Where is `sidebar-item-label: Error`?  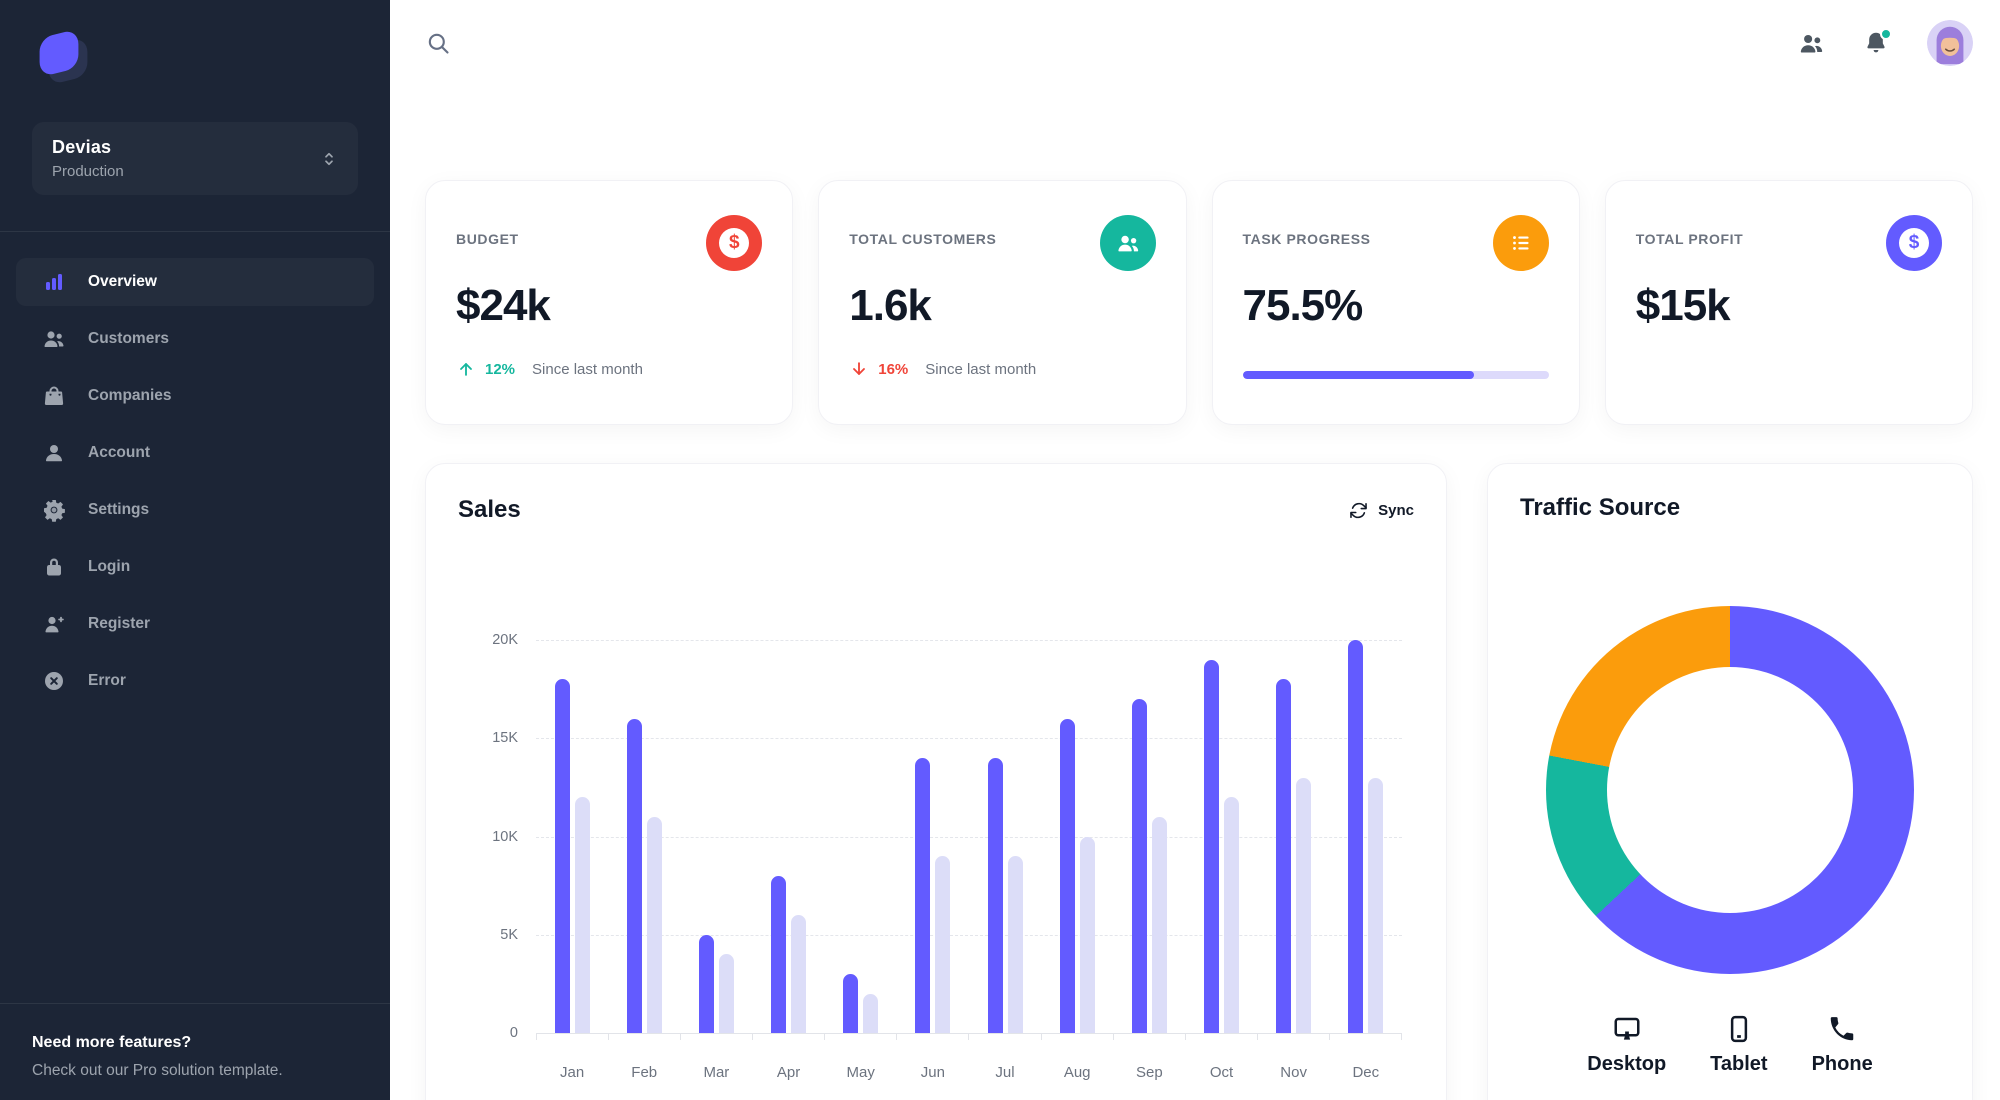 sidebar-item-label: Error is located at coordinates (107, 680).